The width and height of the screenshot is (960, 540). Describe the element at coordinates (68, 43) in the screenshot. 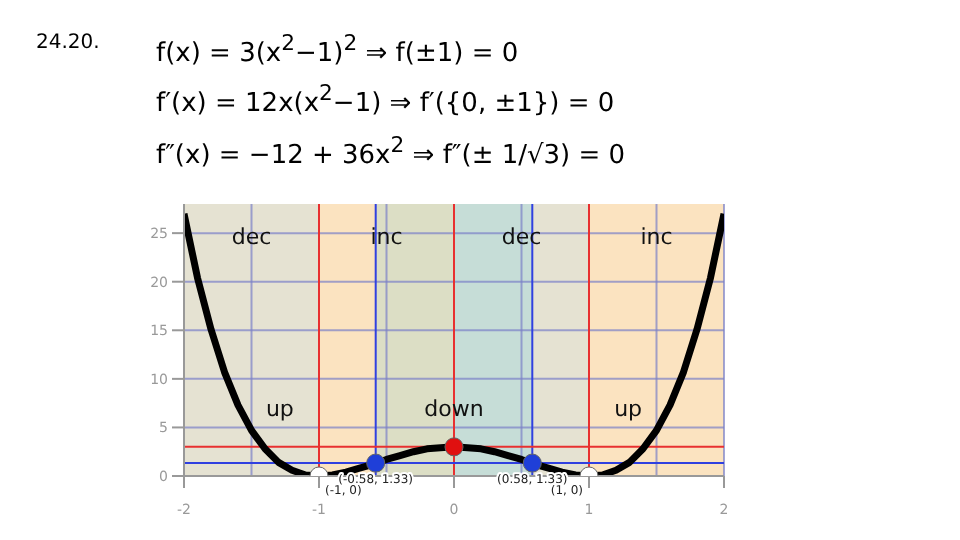

I see `chart-title: 24.20.` at that location.